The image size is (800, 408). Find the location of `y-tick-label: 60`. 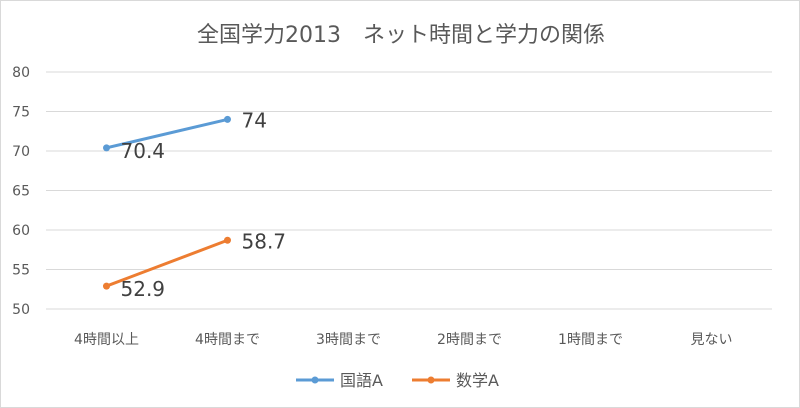

y-tick-label: 60 is located at coordinates (21, 231).